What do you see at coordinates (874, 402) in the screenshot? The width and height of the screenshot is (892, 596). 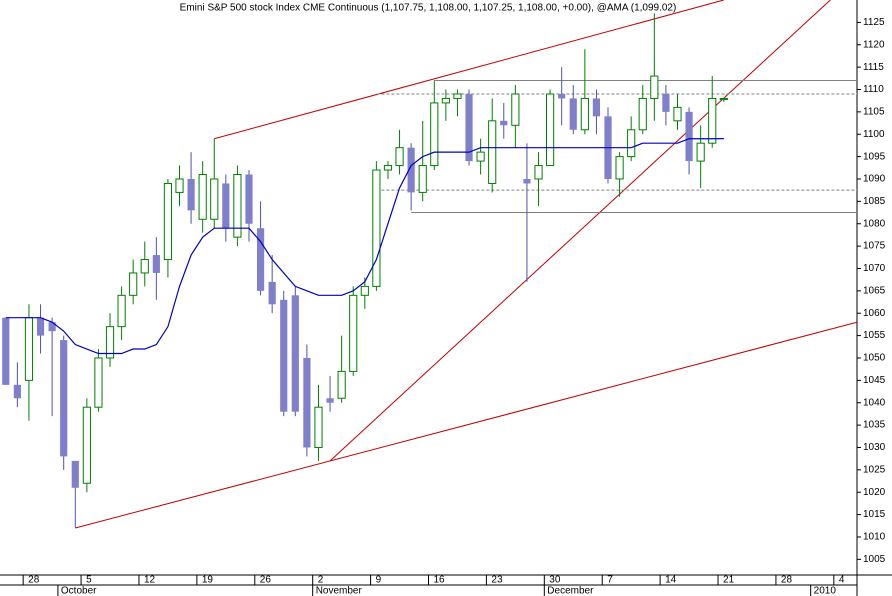 I see `y-tick-label: 1040` at bounding box center [874, 402].